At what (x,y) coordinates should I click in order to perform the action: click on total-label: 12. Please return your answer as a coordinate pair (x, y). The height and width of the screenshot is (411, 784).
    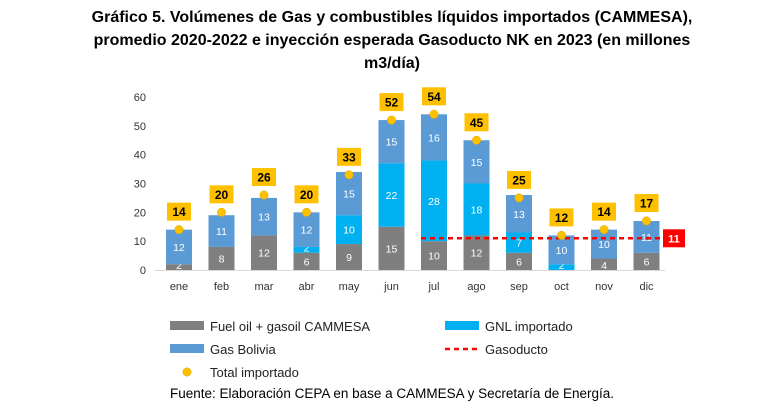
    Looking at the image, I should click on (562, 218).